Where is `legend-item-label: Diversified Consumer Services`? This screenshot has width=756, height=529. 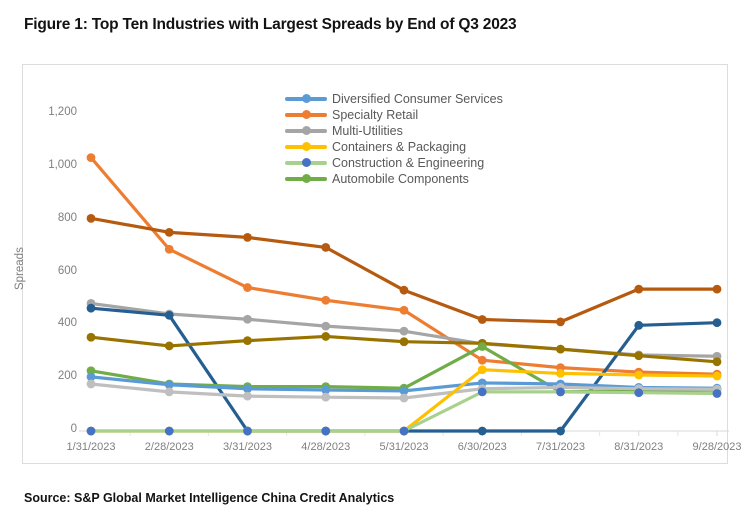 legend-item-label: Diversified Consumer Services is located at coordinates (417, 99).